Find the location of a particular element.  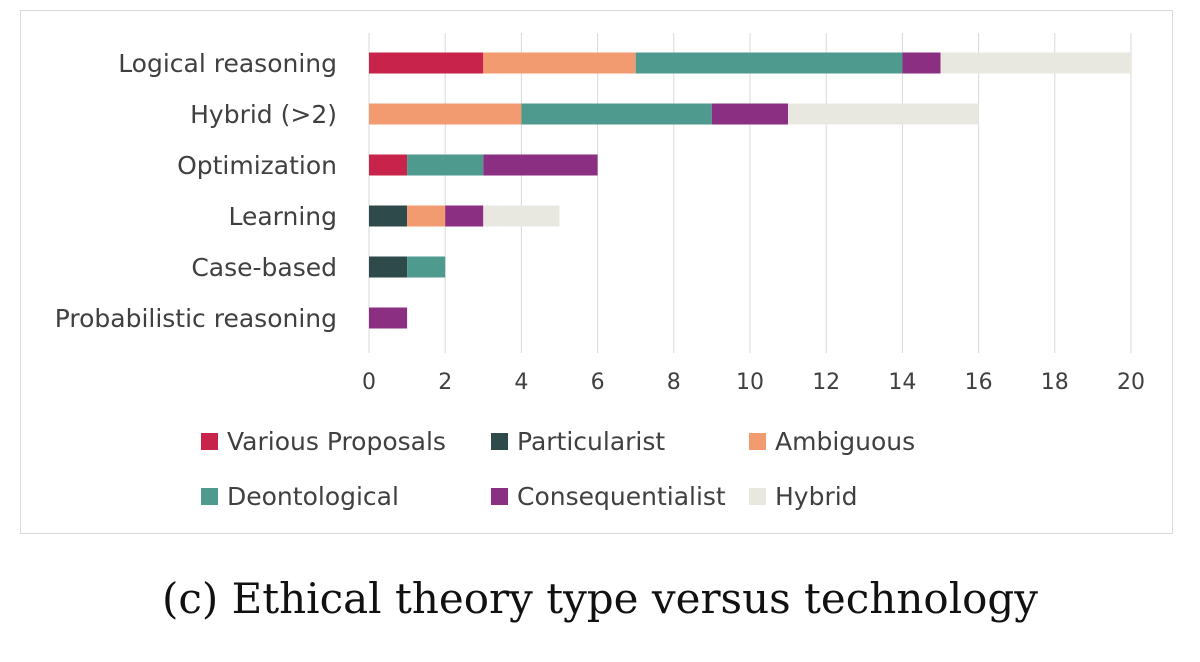

category-label-optimization: Optimization is located at coordinates (257, 165).